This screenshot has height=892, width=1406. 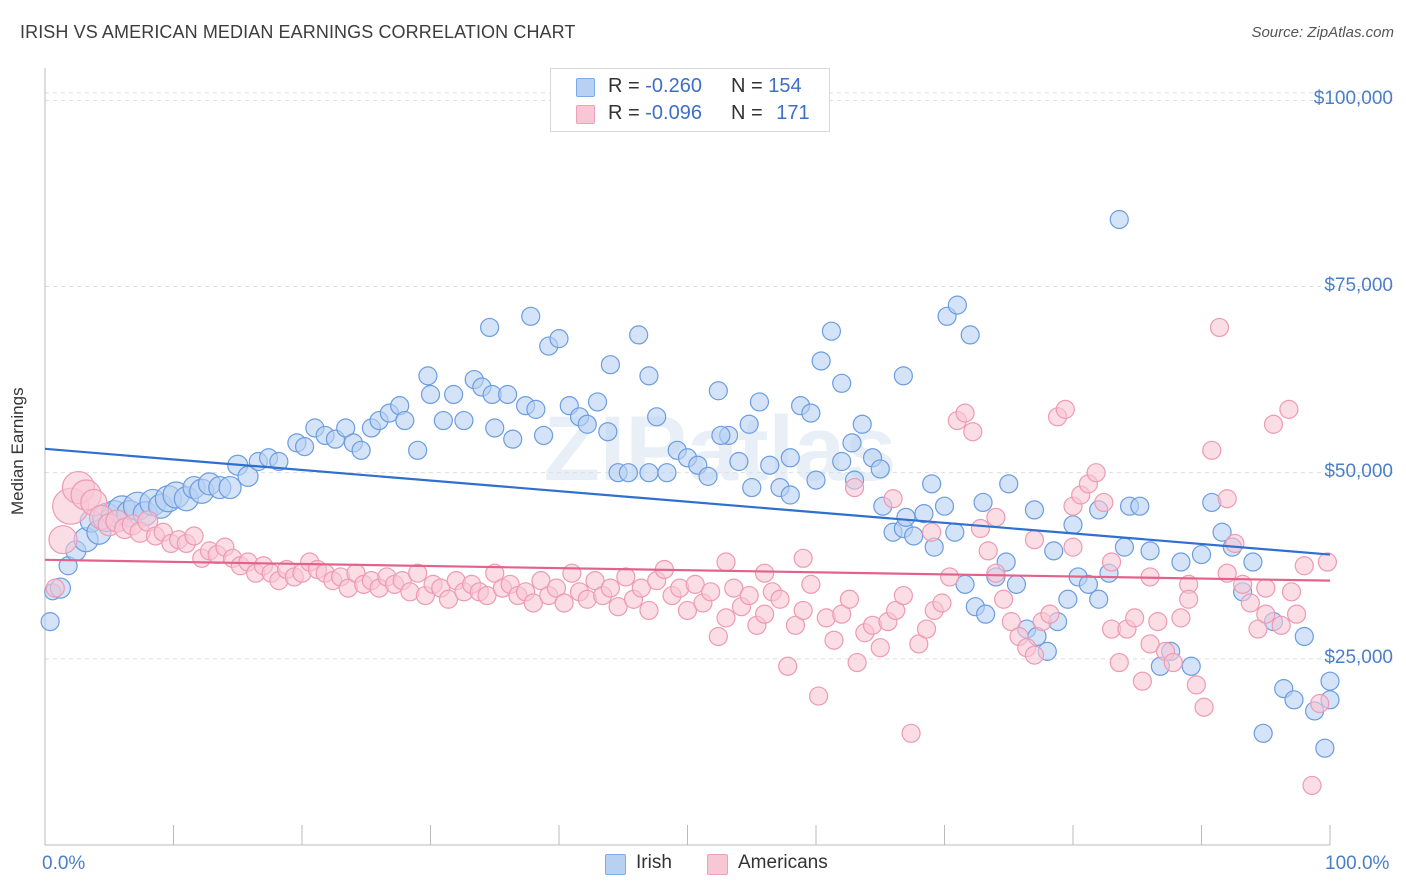 I want to click on legend-row-irish: R = -0.260 N = 154, so click(x=690, y=87).